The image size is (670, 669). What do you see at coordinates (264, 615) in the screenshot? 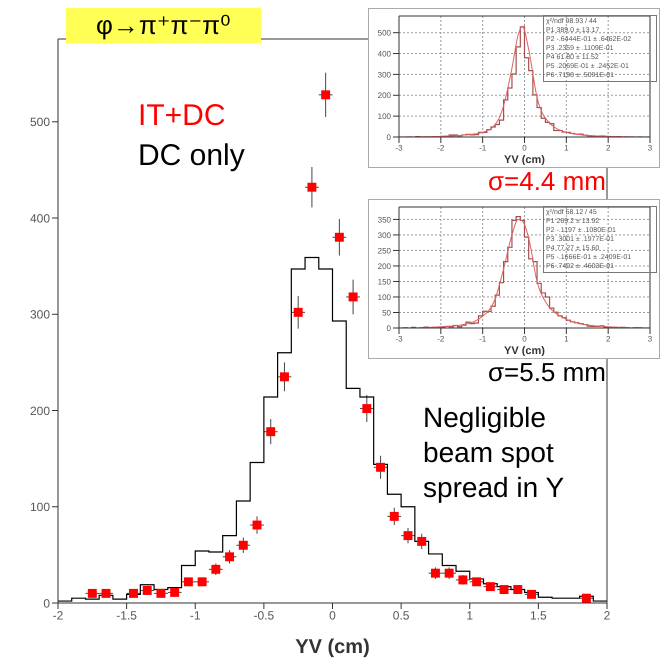
I see `x-tick-label: -0.5` at bounding box center [264, 615].